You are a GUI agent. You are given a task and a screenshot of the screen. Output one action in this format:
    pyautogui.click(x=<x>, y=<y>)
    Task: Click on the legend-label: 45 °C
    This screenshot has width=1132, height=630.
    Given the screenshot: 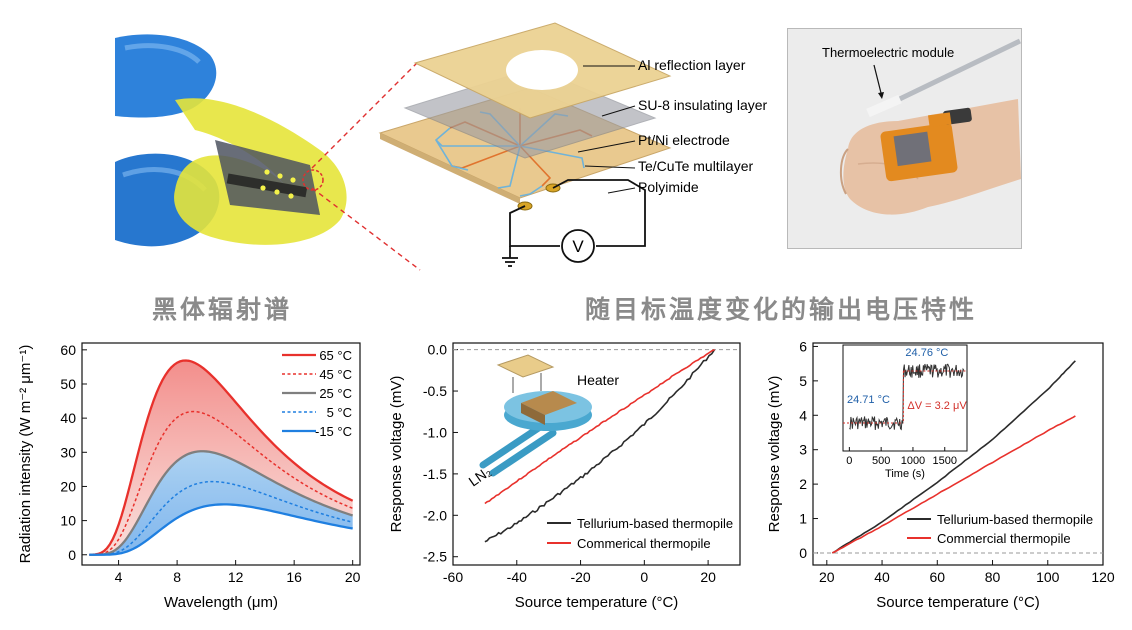 What is the action you would take?
    pyautogui.click(x=335, y=374)
    